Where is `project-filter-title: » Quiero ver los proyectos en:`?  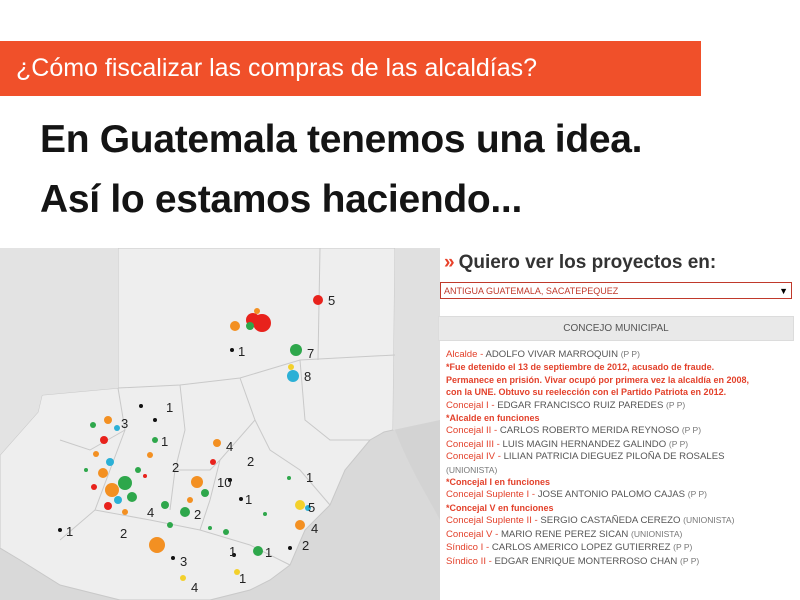 project-filter-title: » Quiero ver los proyectos en: is located at coordinates (580, 263).